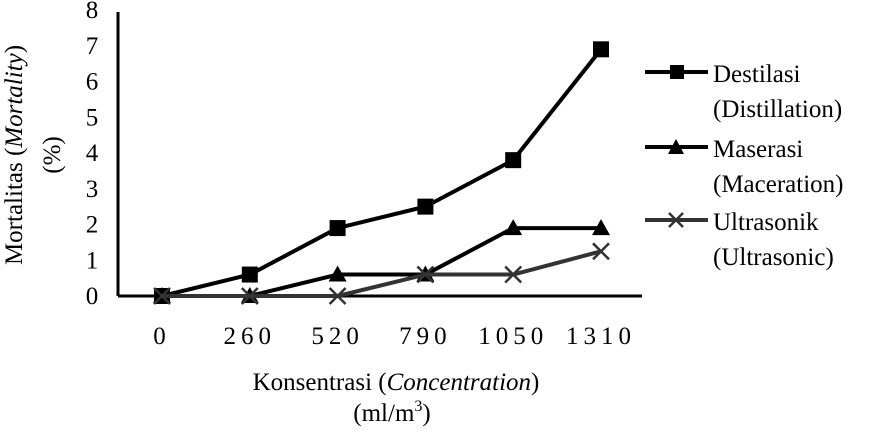 This screenshot has height=430, width=870. What do you see at coordinates (394, 336) in the screenshot?
I see `x-axis-ticks: 0 260 520 790 1050 1310` at bounding box center [394, 336].